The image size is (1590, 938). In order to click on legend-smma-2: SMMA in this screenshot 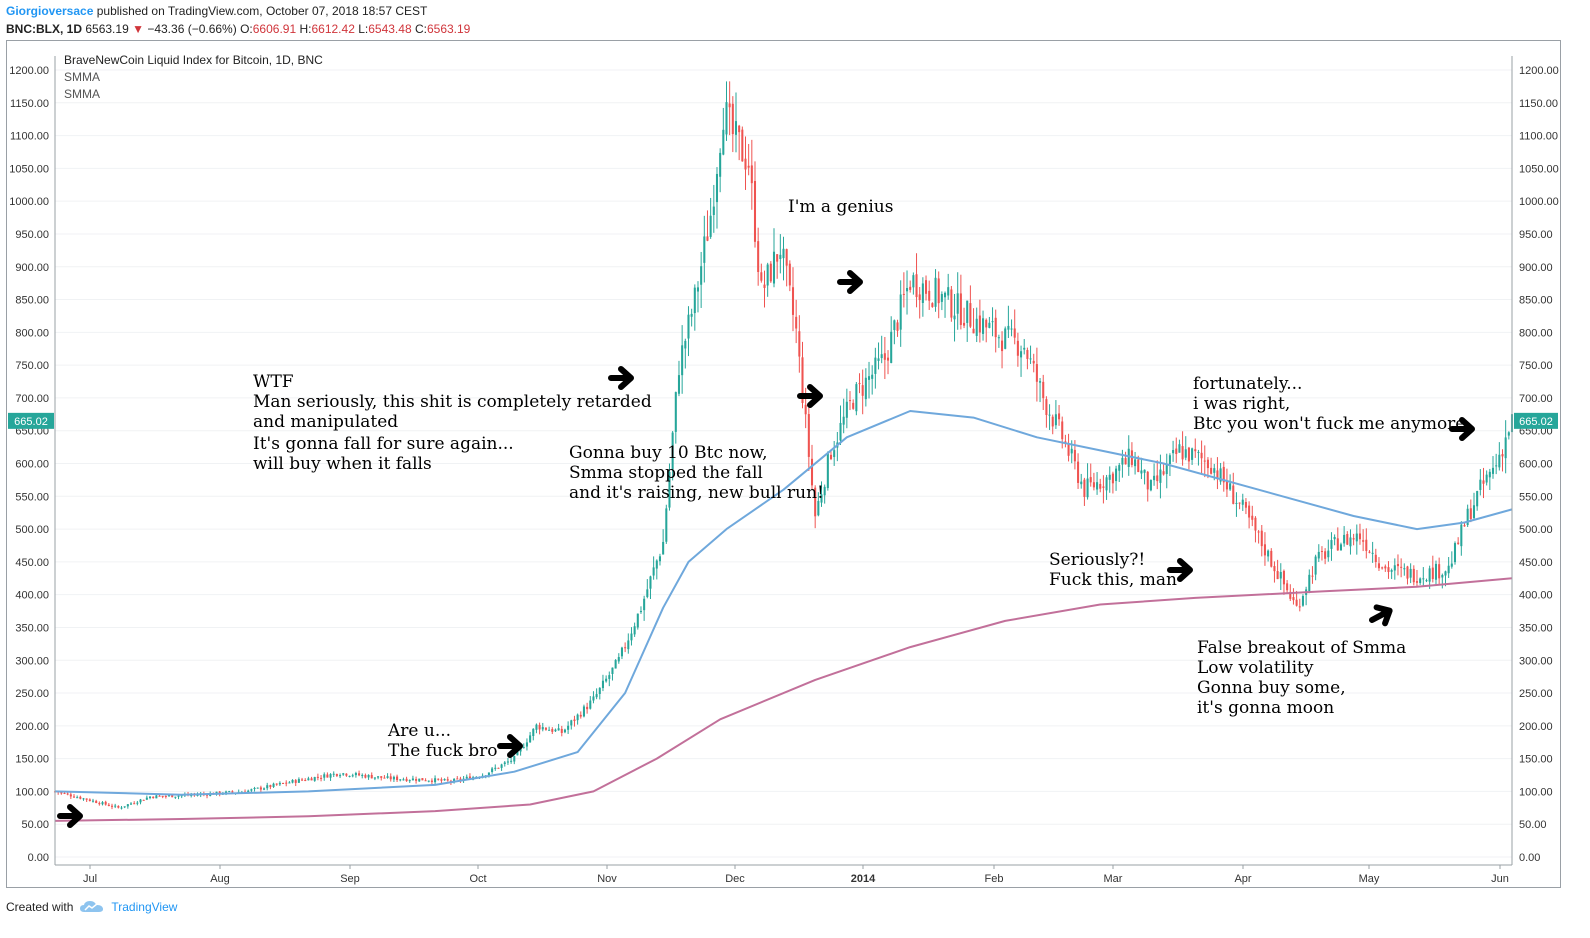, I will do `click(82, 94)`.